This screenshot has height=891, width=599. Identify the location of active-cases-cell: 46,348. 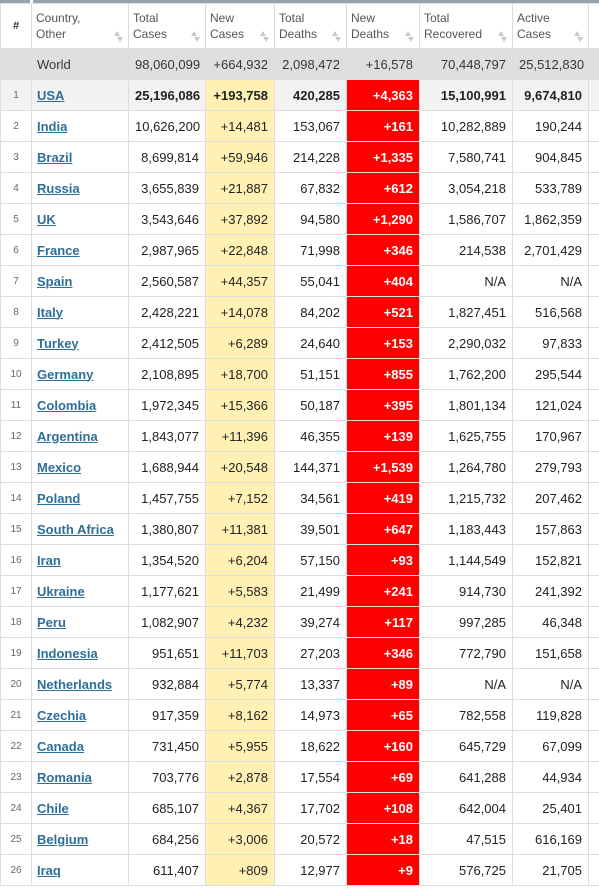
(550, 622).